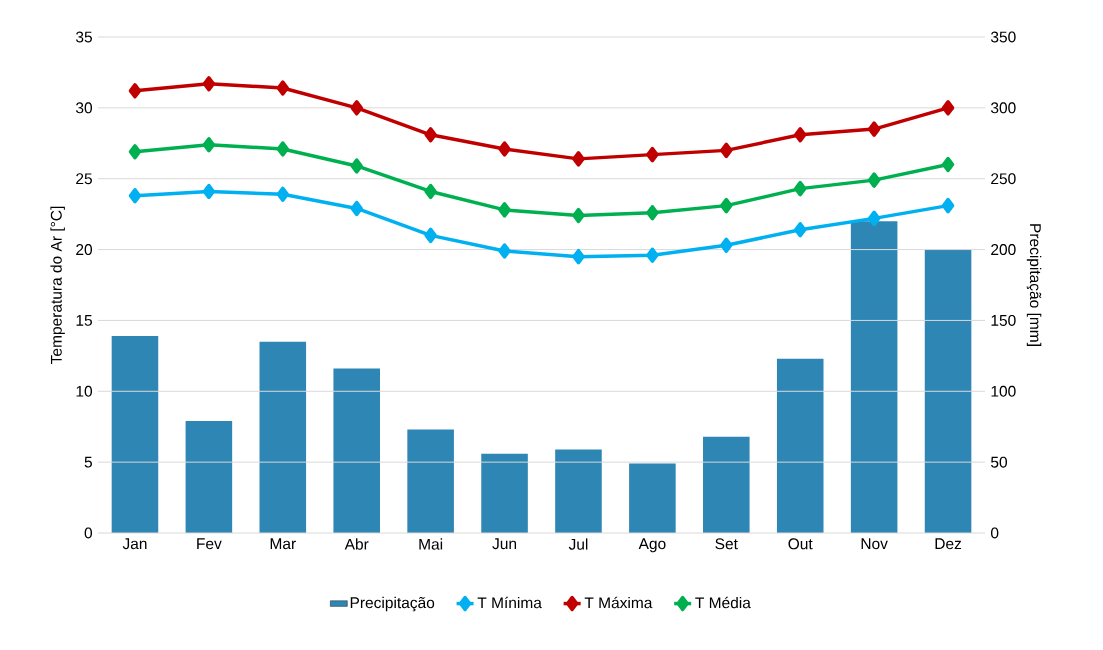 The width and height of the screenshot is (1103, 650). Describe the element at coordinates (84, 320) in the screenshot. I see `y-tick-label: 15` at that location.